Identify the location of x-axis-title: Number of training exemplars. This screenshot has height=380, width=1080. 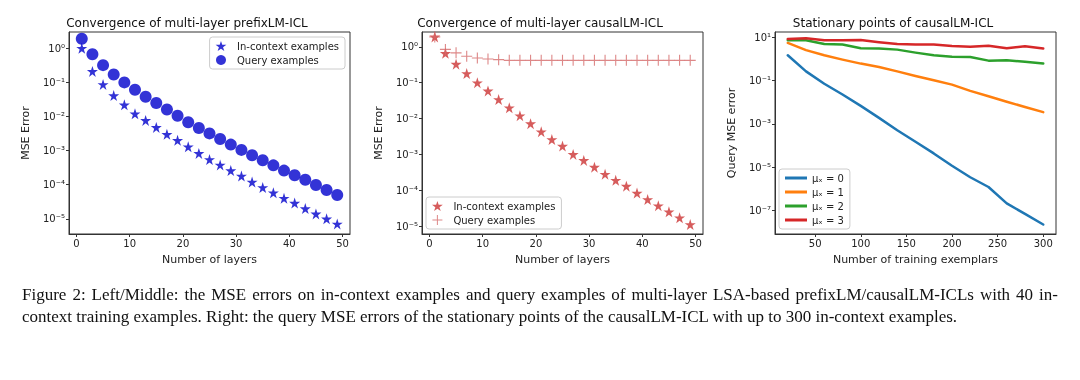
(915, 259).